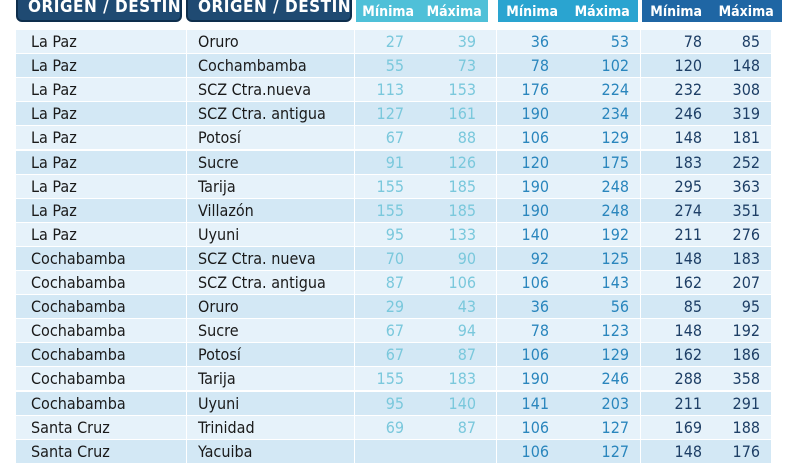 The width and height of the screenshot is (800, 463). What do you see at coordinates (262, 114) in the screenshot?
I see `destination-cell: SCZ Ctra. antigua` at bounding box center [262, 114].